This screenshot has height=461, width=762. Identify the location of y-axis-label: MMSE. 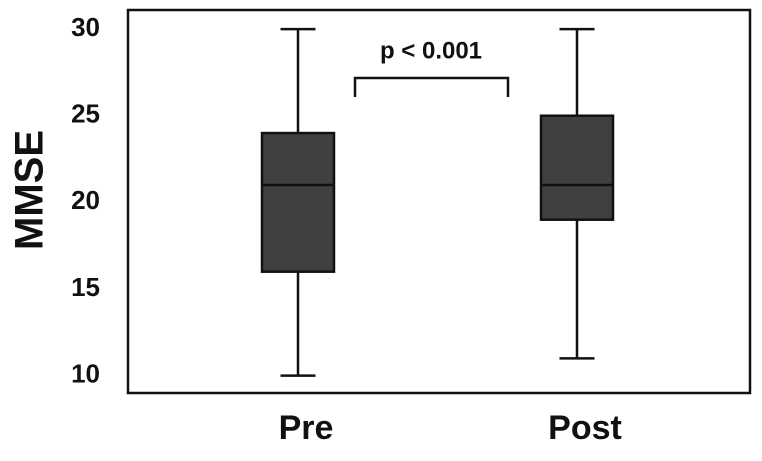
(30, 190).